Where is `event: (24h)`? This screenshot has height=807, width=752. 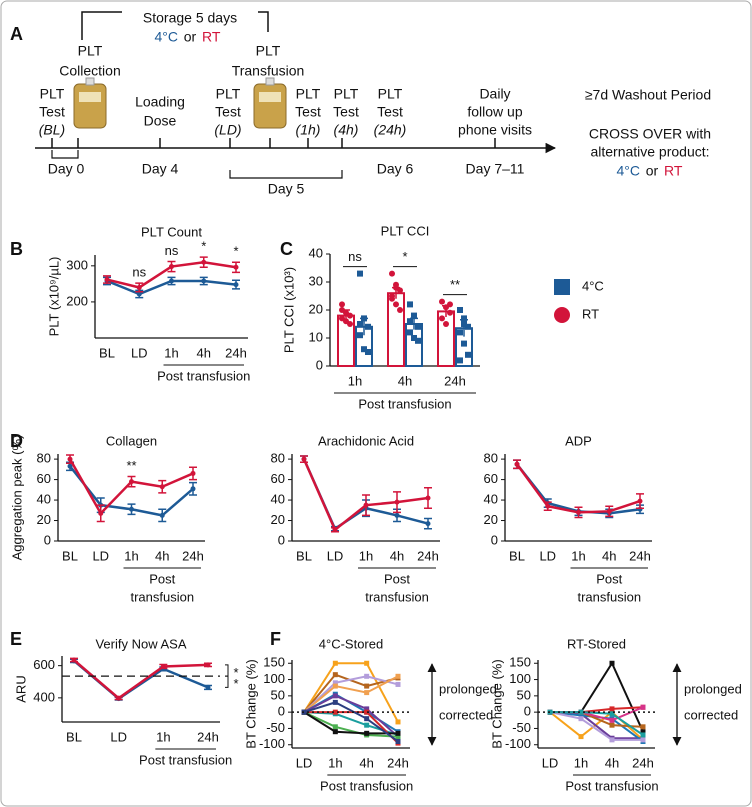 event: (24h) is located at coordinates (390, 130).